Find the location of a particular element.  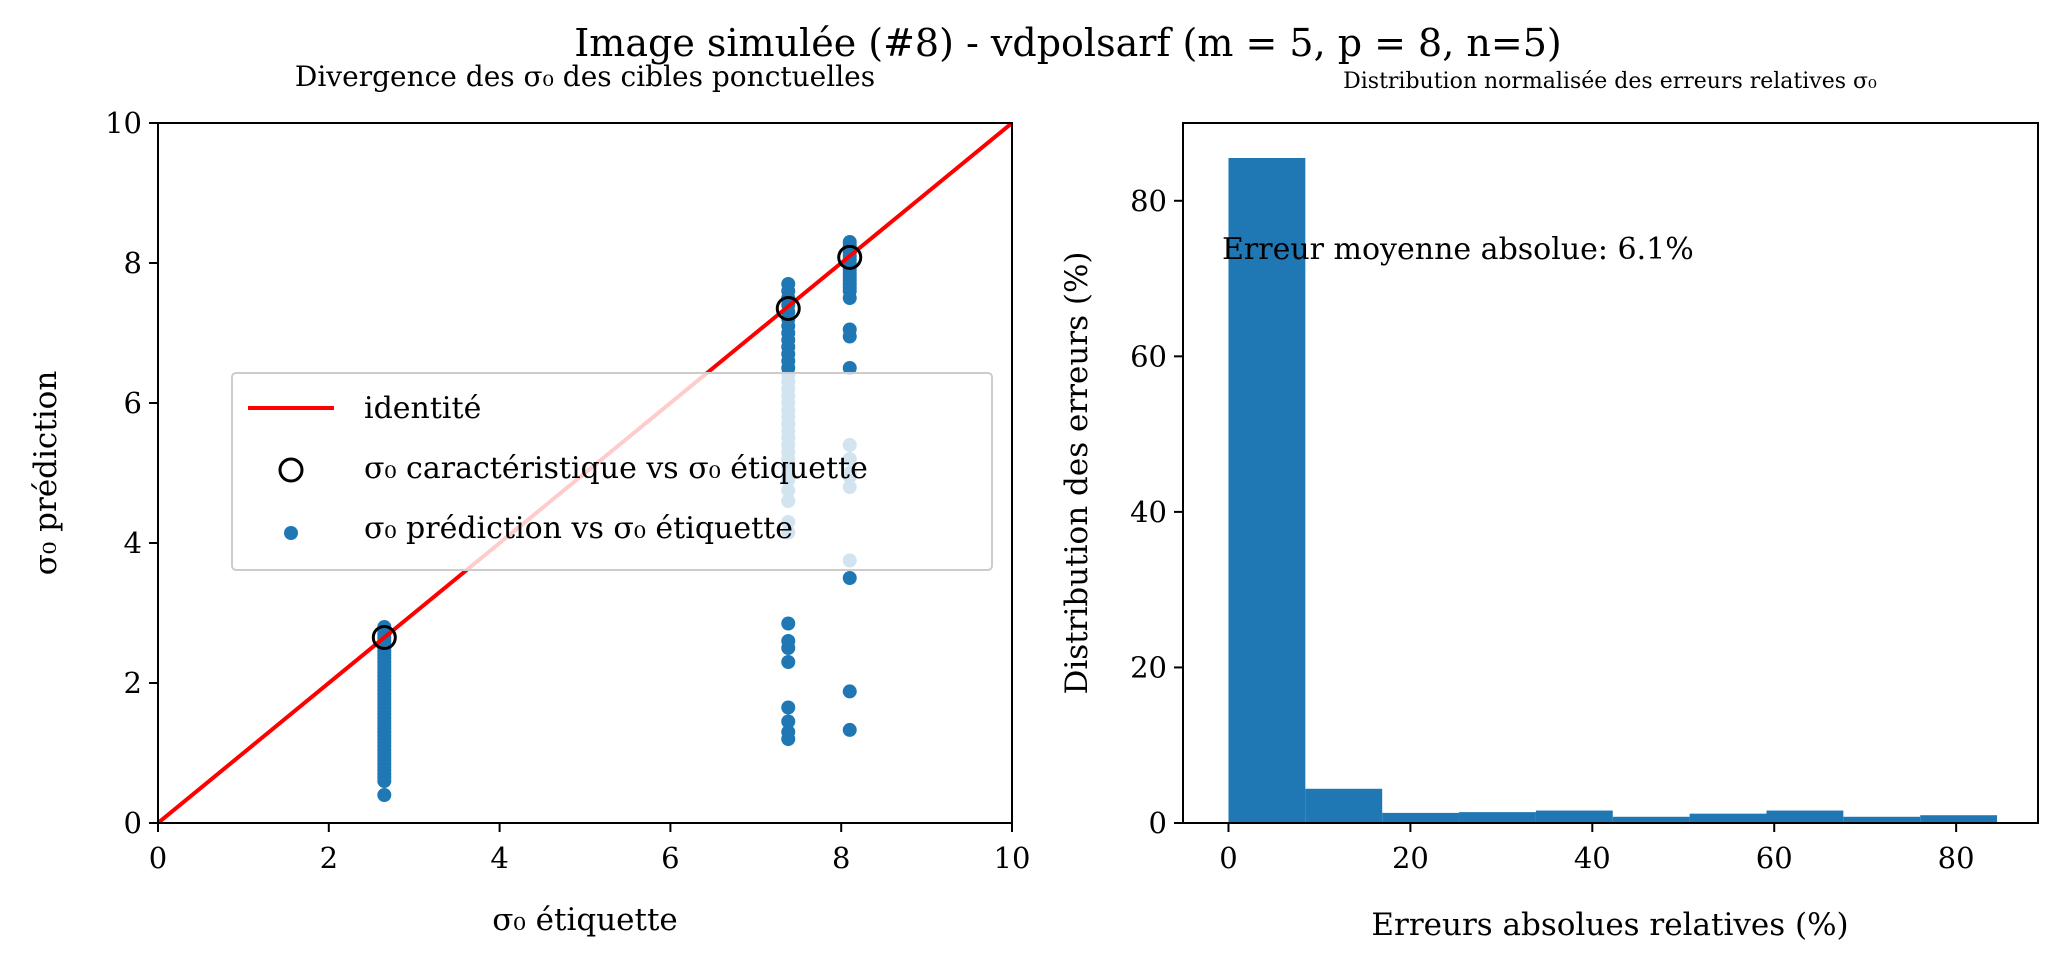

left-y-tick-label-2: 4 is located at coordinates (133, 543).